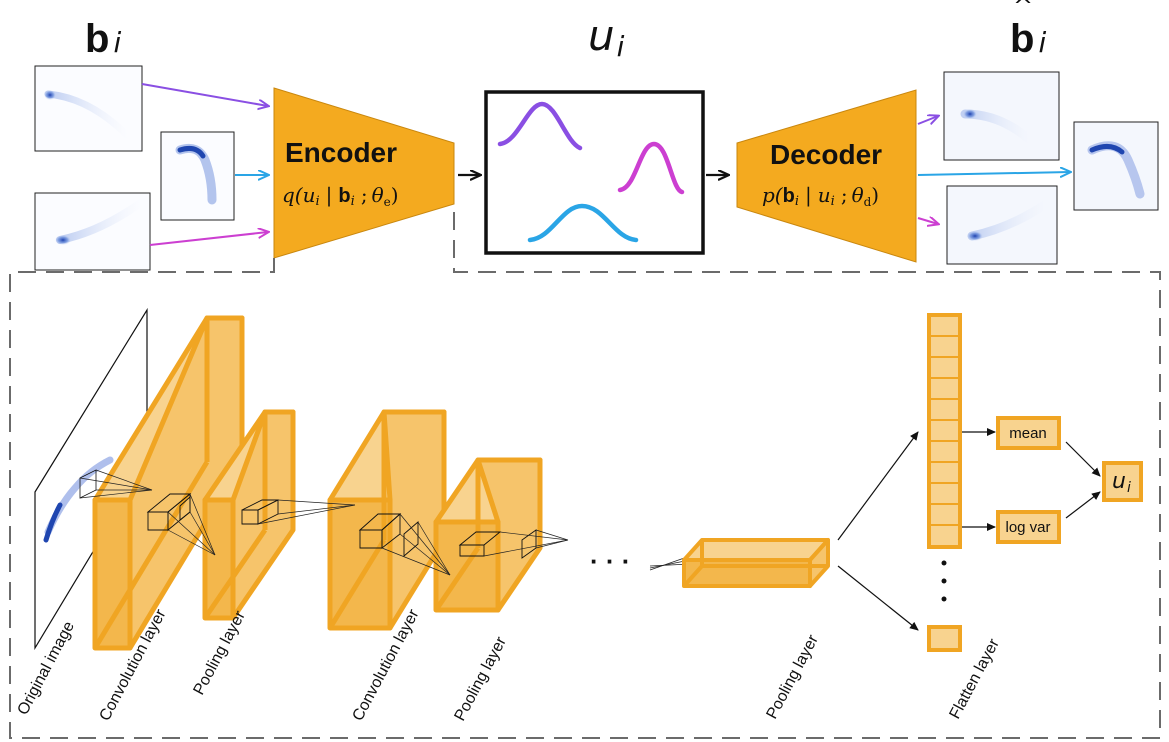 This screenshot has width=1169, height=742. I want to click on logvar-box: log var, so click(1028, 527).